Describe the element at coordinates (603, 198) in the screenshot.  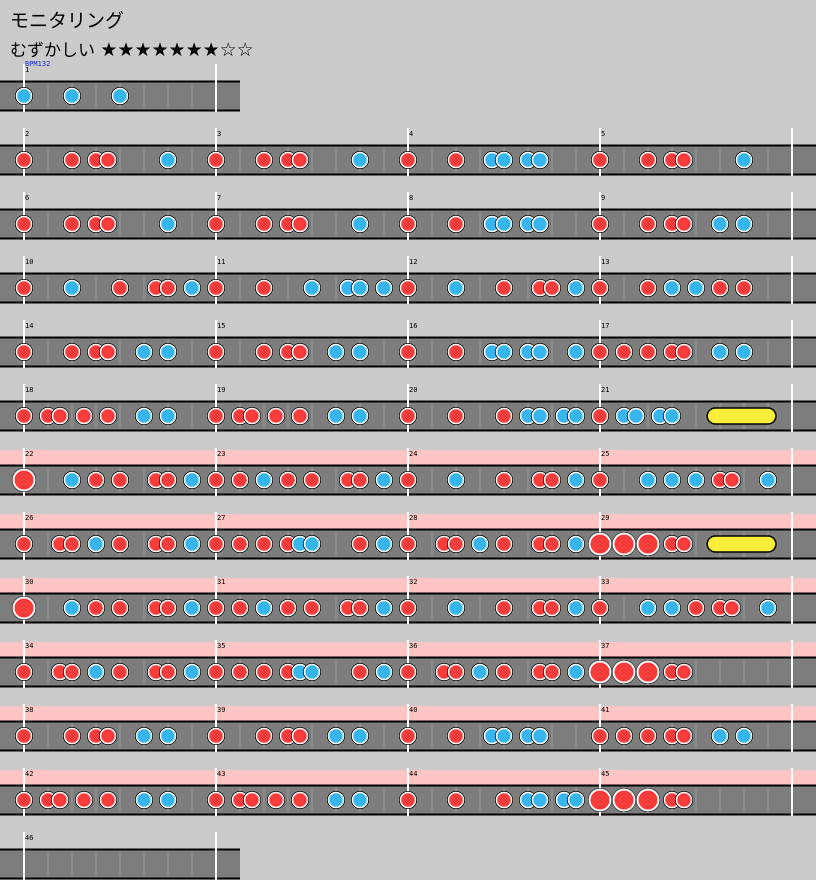
I see `measure-number: 9` at that location.